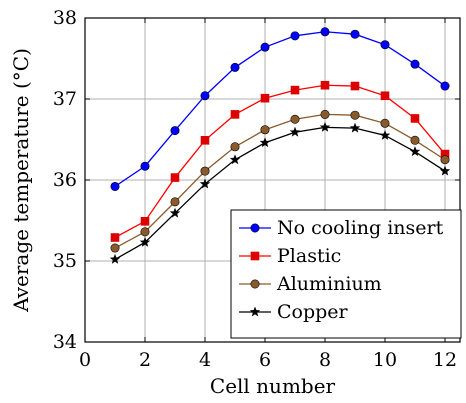 Image resolution: width=466 pixels, height=403 pixels. I want to click on x-tick-label: 8, so click(325, 360).